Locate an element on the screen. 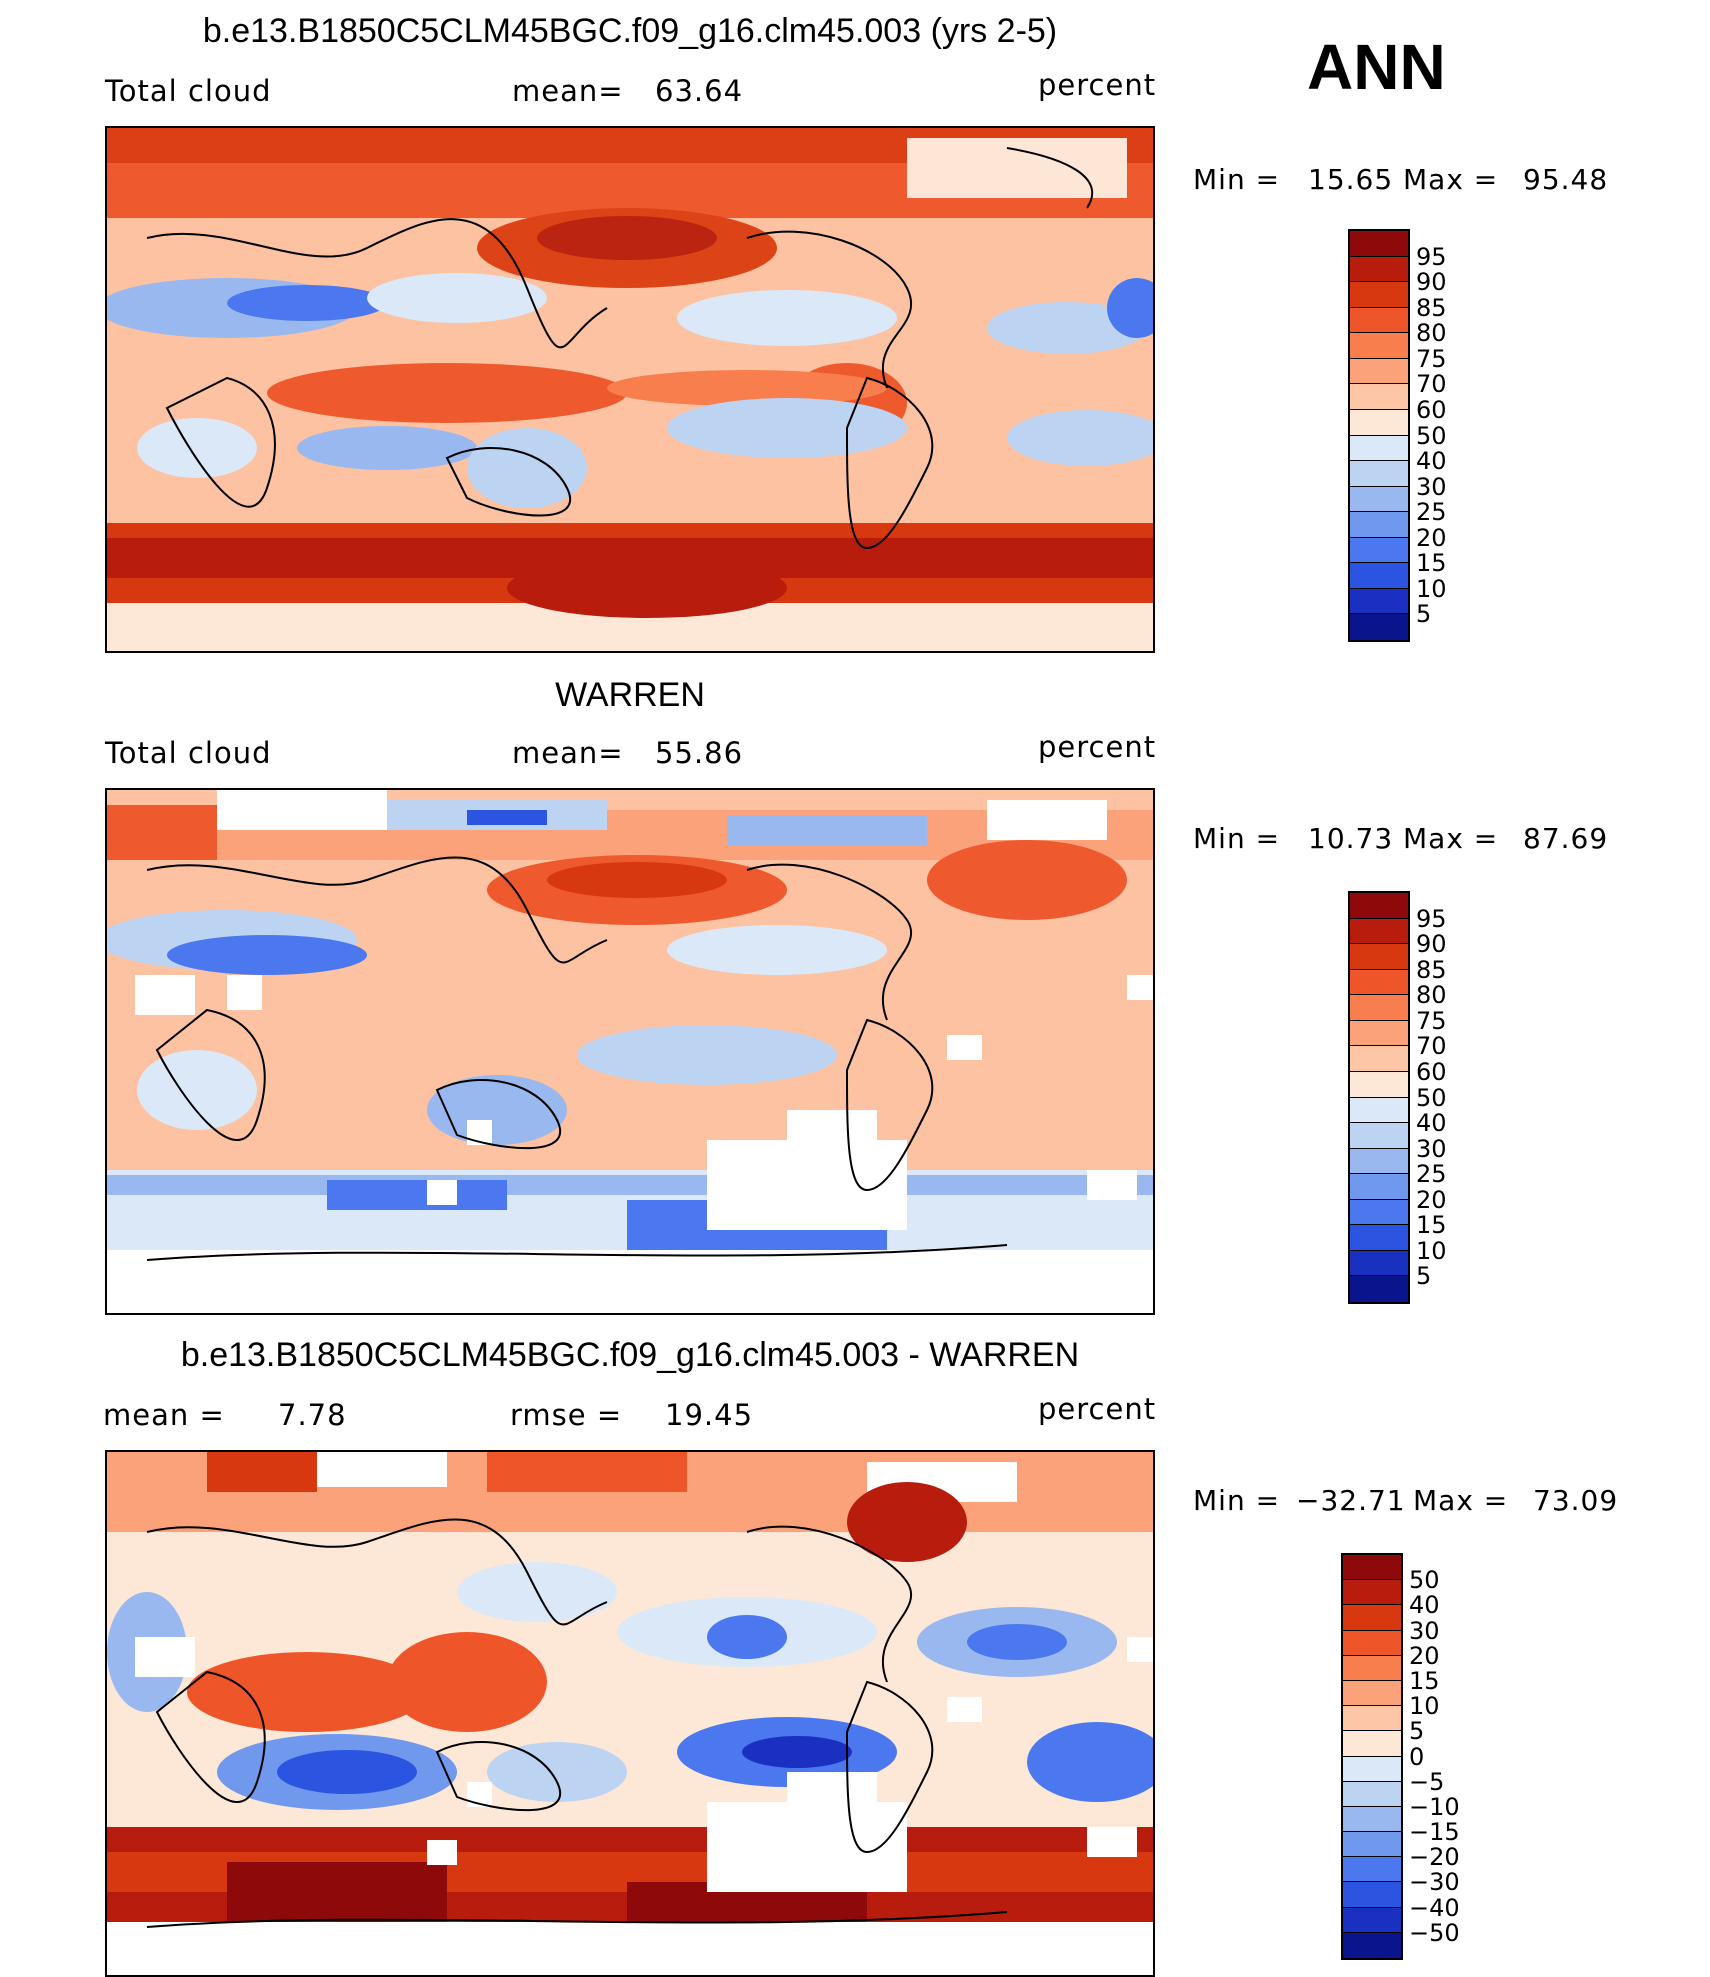 This screenshot has width=1710, height=1977. panel-3-rmse-label: rmse = is located at coordinates (566, 1415).